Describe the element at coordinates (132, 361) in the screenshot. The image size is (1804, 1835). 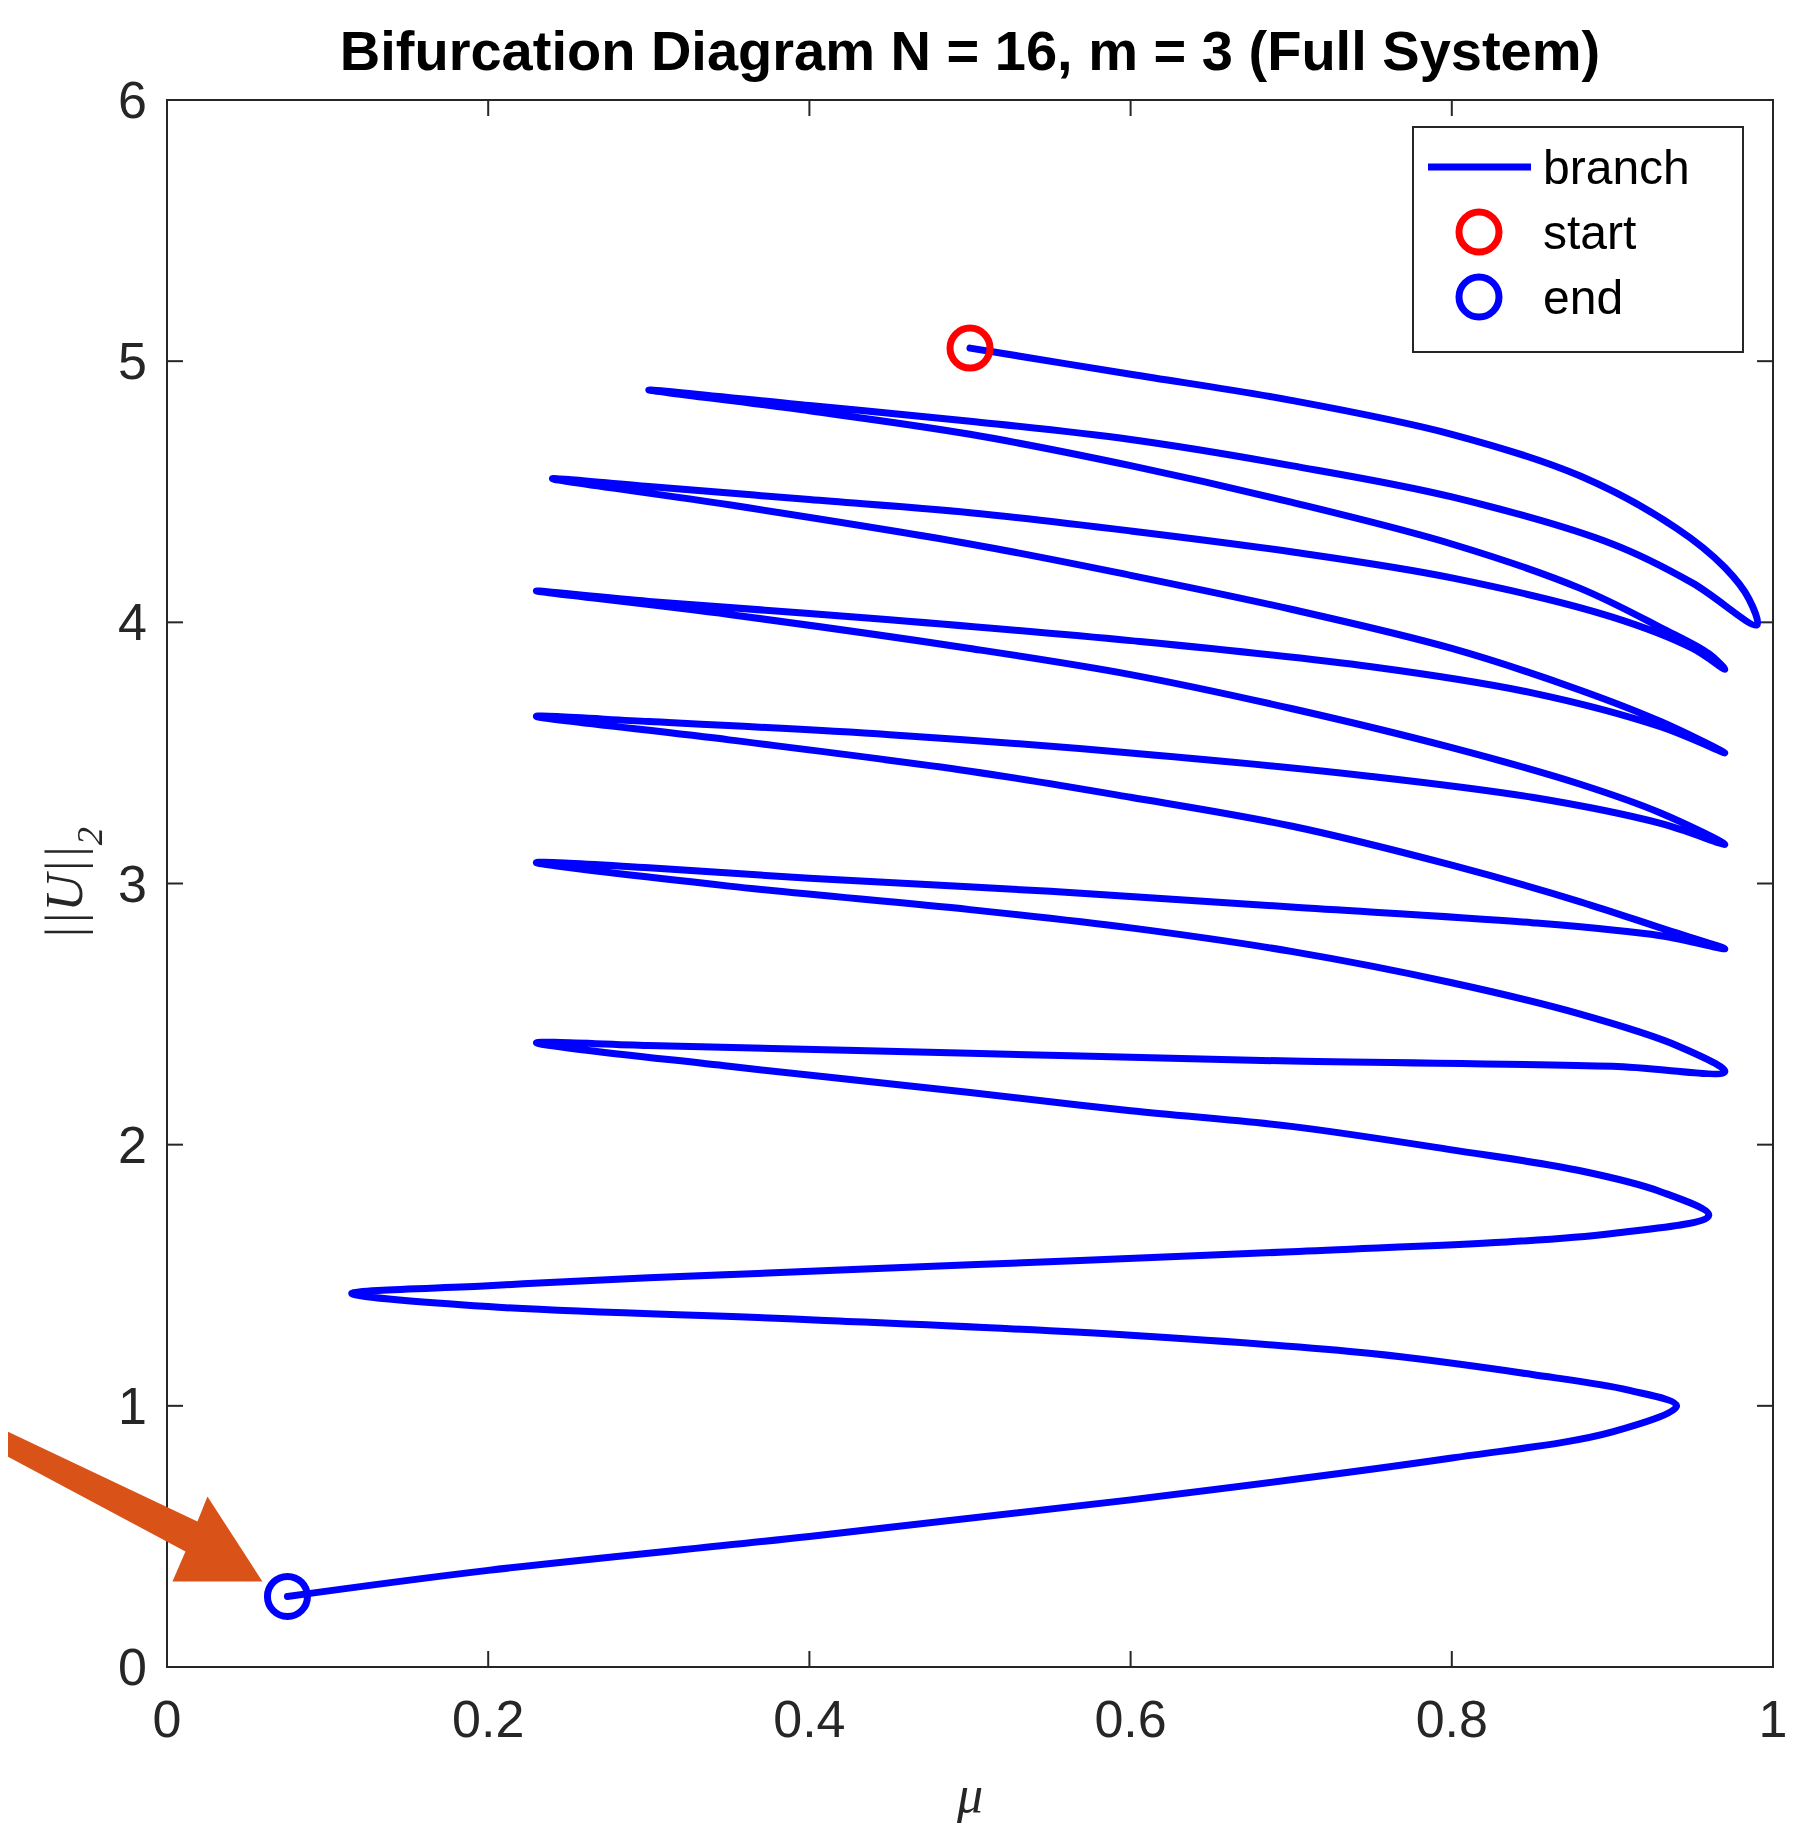
I see `y-tick-label: 5` at that location.